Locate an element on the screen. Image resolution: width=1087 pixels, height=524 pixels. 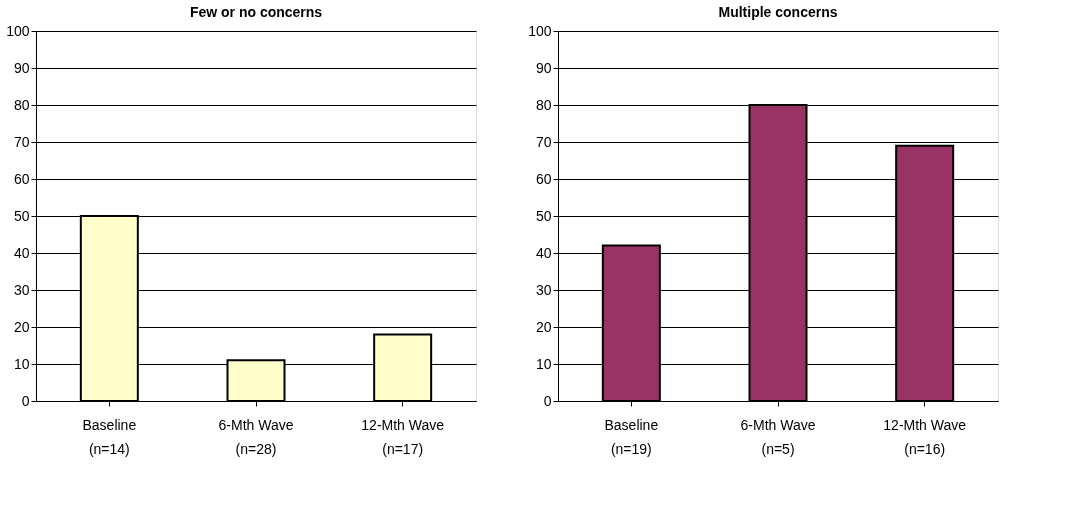
x-tick-label: 12-Mth Wave (n=17) is located at coordinates (403, 436).